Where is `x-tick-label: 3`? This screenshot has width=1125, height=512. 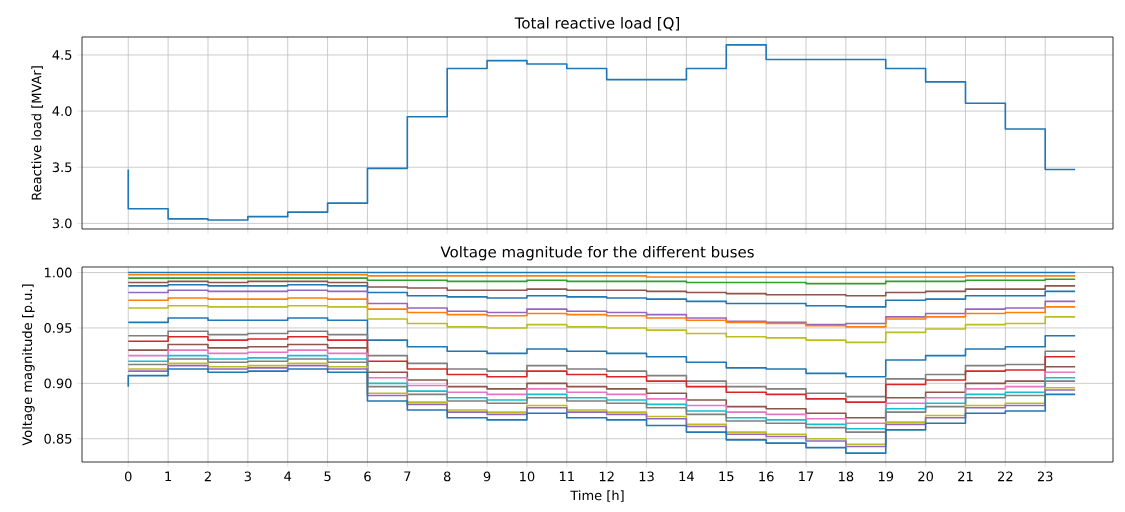
x-tick-label: 3 is located at coordinates (247, 476).